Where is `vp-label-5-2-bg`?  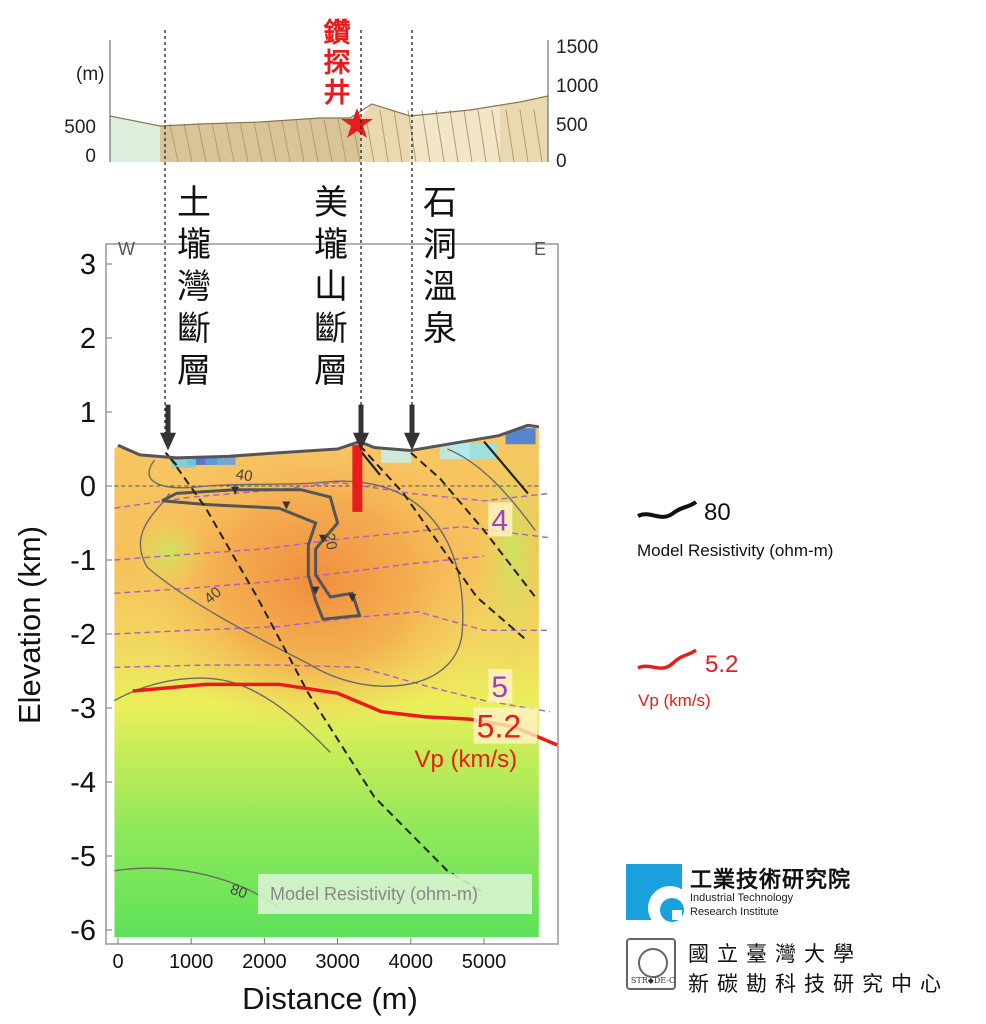
vp-label-5-2-bg is located at coordinates (505, 725).